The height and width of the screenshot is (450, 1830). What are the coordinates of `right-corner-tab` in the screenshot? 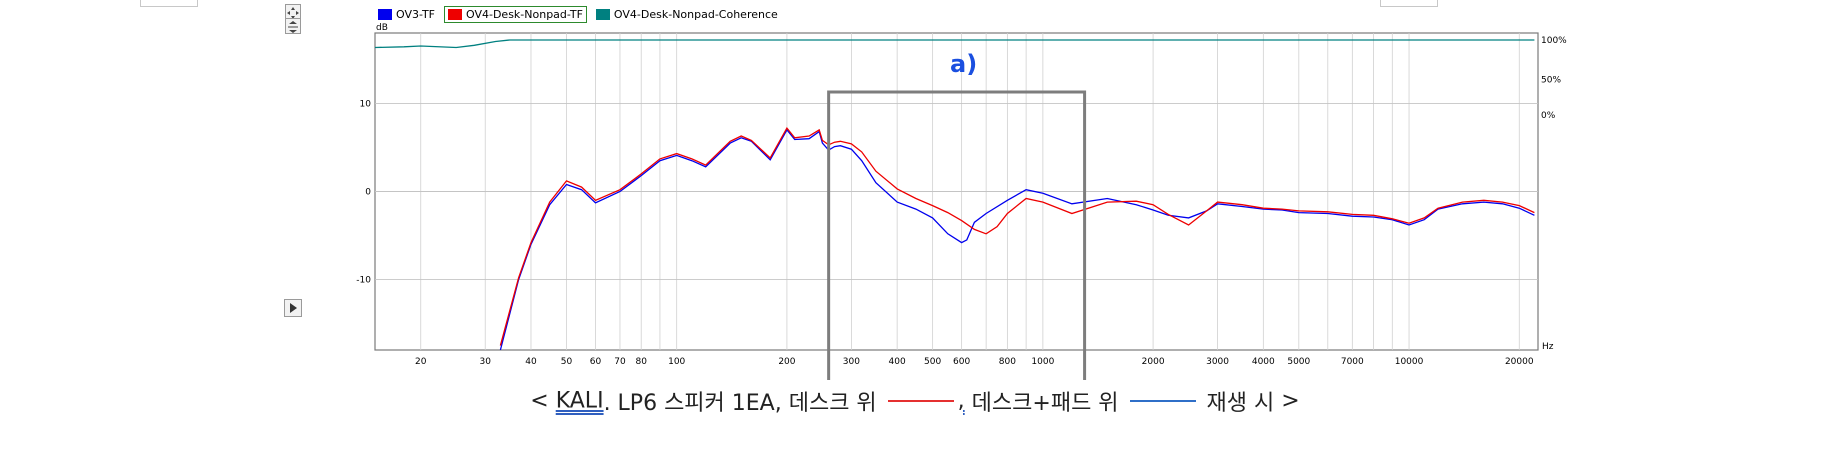 It's located at (1409, 3).